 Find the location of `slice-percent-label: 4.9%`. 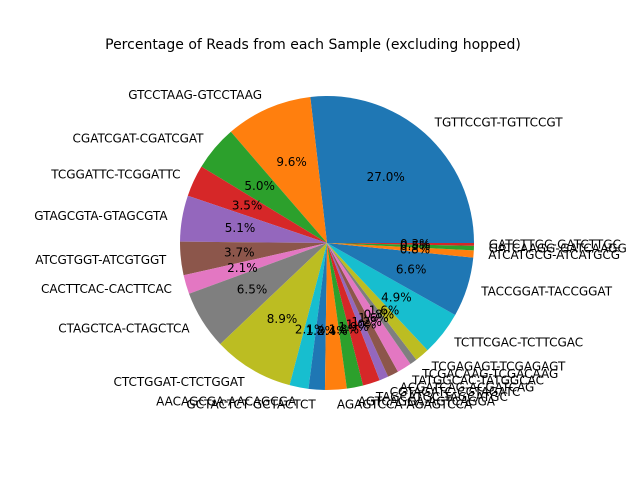

slice-percent-label: 4.9% is located at coordinates (396, 297).